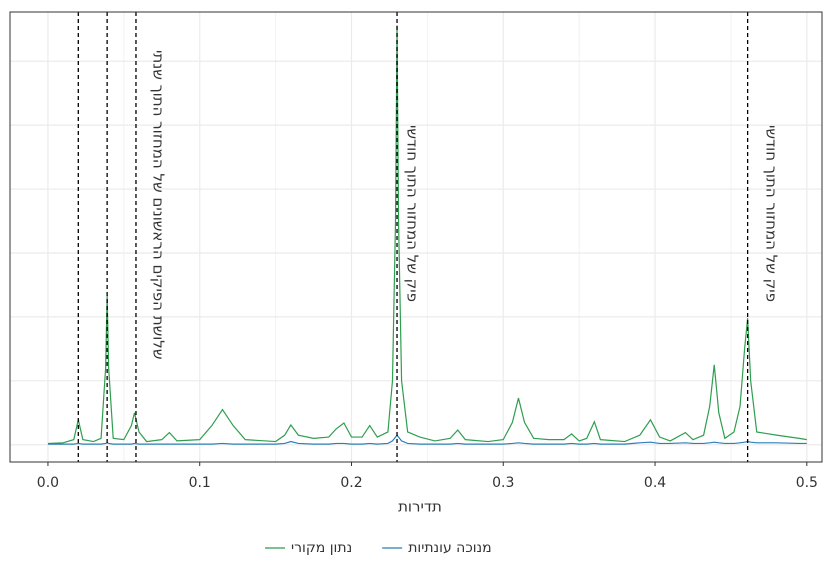 The image size is (835, 569). What do you see at coordinates (449, 548) in the screenshot?
I see `legend-label: מנוכה עונתיות` at bounding box center [449, 548].